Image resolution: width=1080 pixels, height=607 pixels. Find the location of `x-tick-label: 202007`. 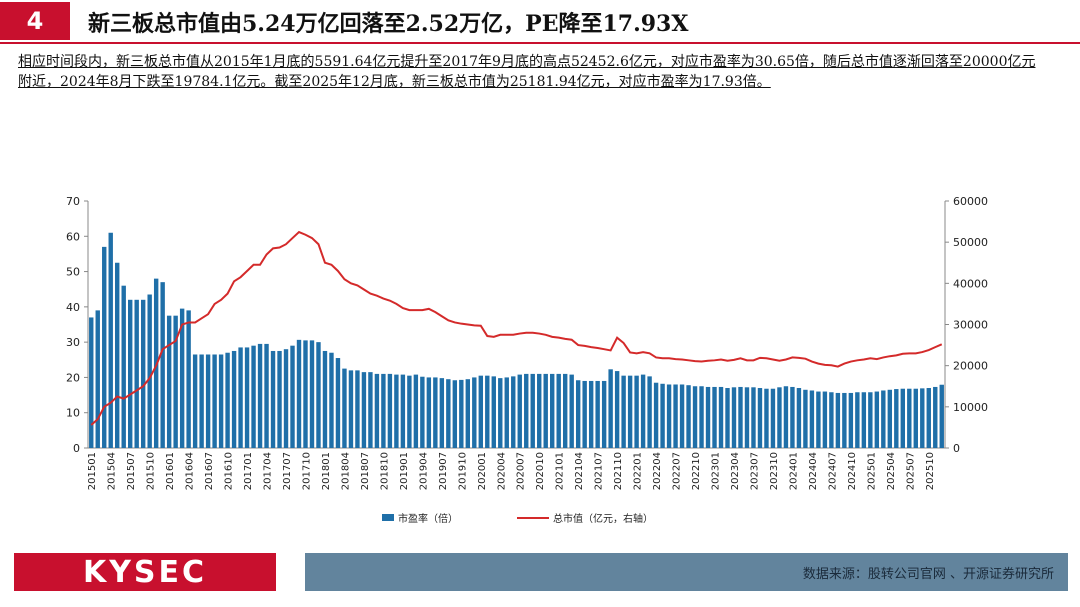

x-tick-label: 202007 is located at coordinates (521, 471).